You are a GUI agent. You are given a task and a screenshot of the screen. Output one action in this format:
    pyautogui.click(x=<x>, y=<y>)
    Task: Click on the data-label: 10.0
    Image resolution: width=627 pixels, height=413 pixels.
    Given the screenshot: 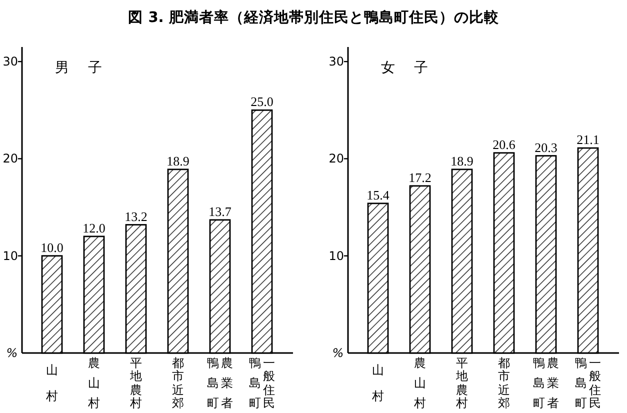 What is the action you would take?
    pyautogui.click(x=52, y=247)
    